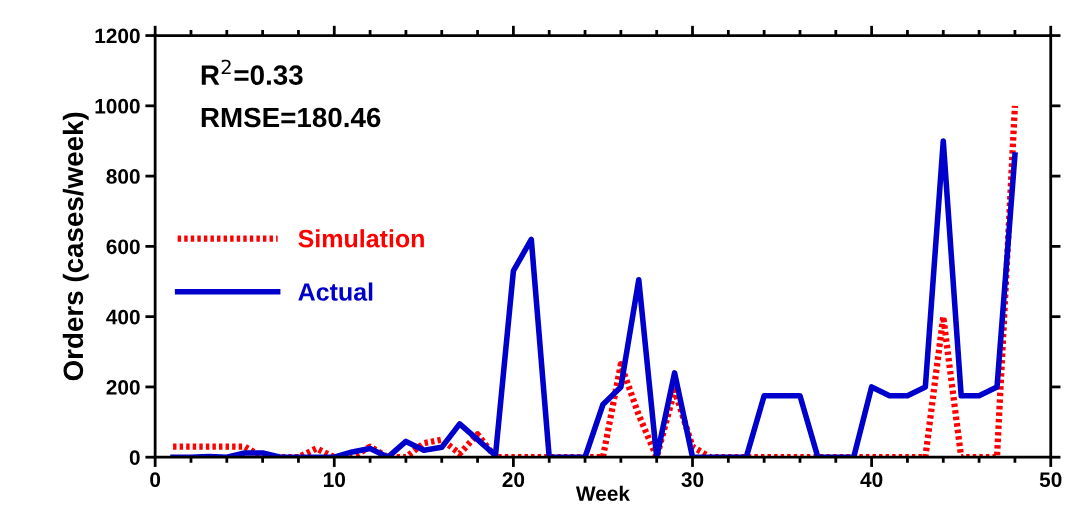 The image size is (1070, 508). Describe the element at coordinates (1050, 480) in the screenshot. I see `x-tick-label: 50` at that location.